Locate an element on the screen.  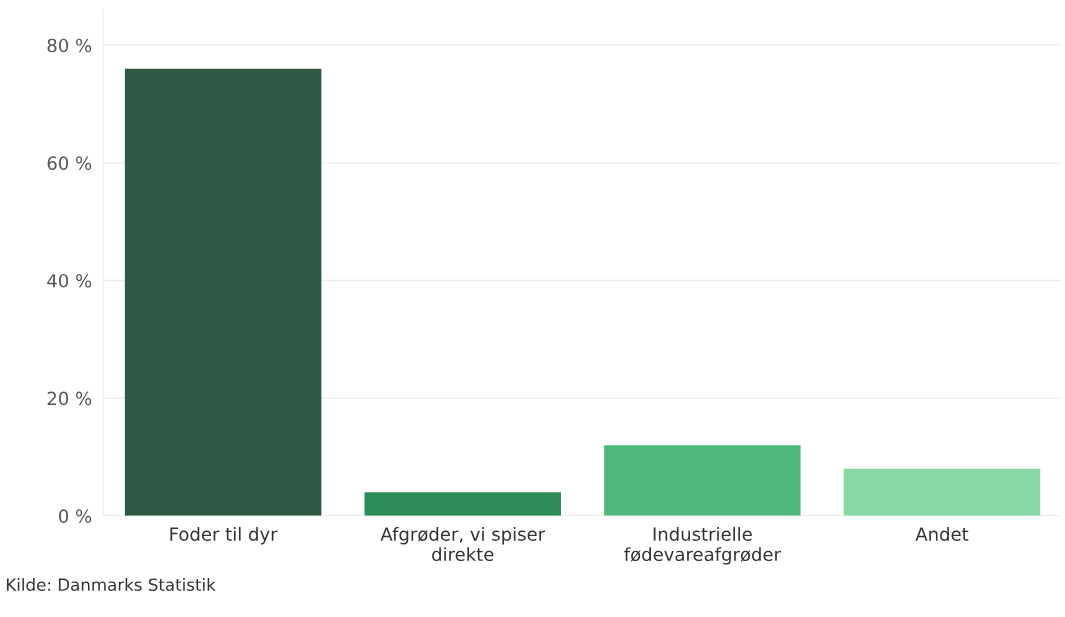
x-tick-label: Industrielle fødevareafgrøder is located at coordinates (702, 545).